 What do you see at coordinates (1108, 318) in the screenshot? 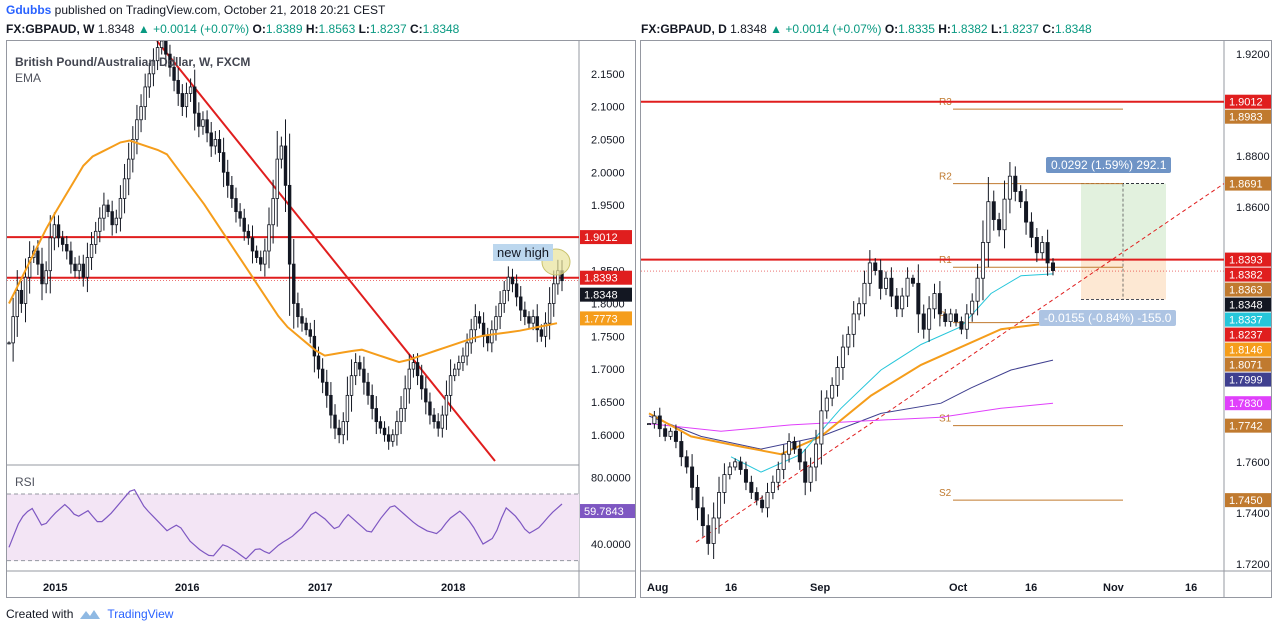
I see `measure-down-label: -0.0155 (-0.84%) -155.0` at bounding box center [1108, 318].